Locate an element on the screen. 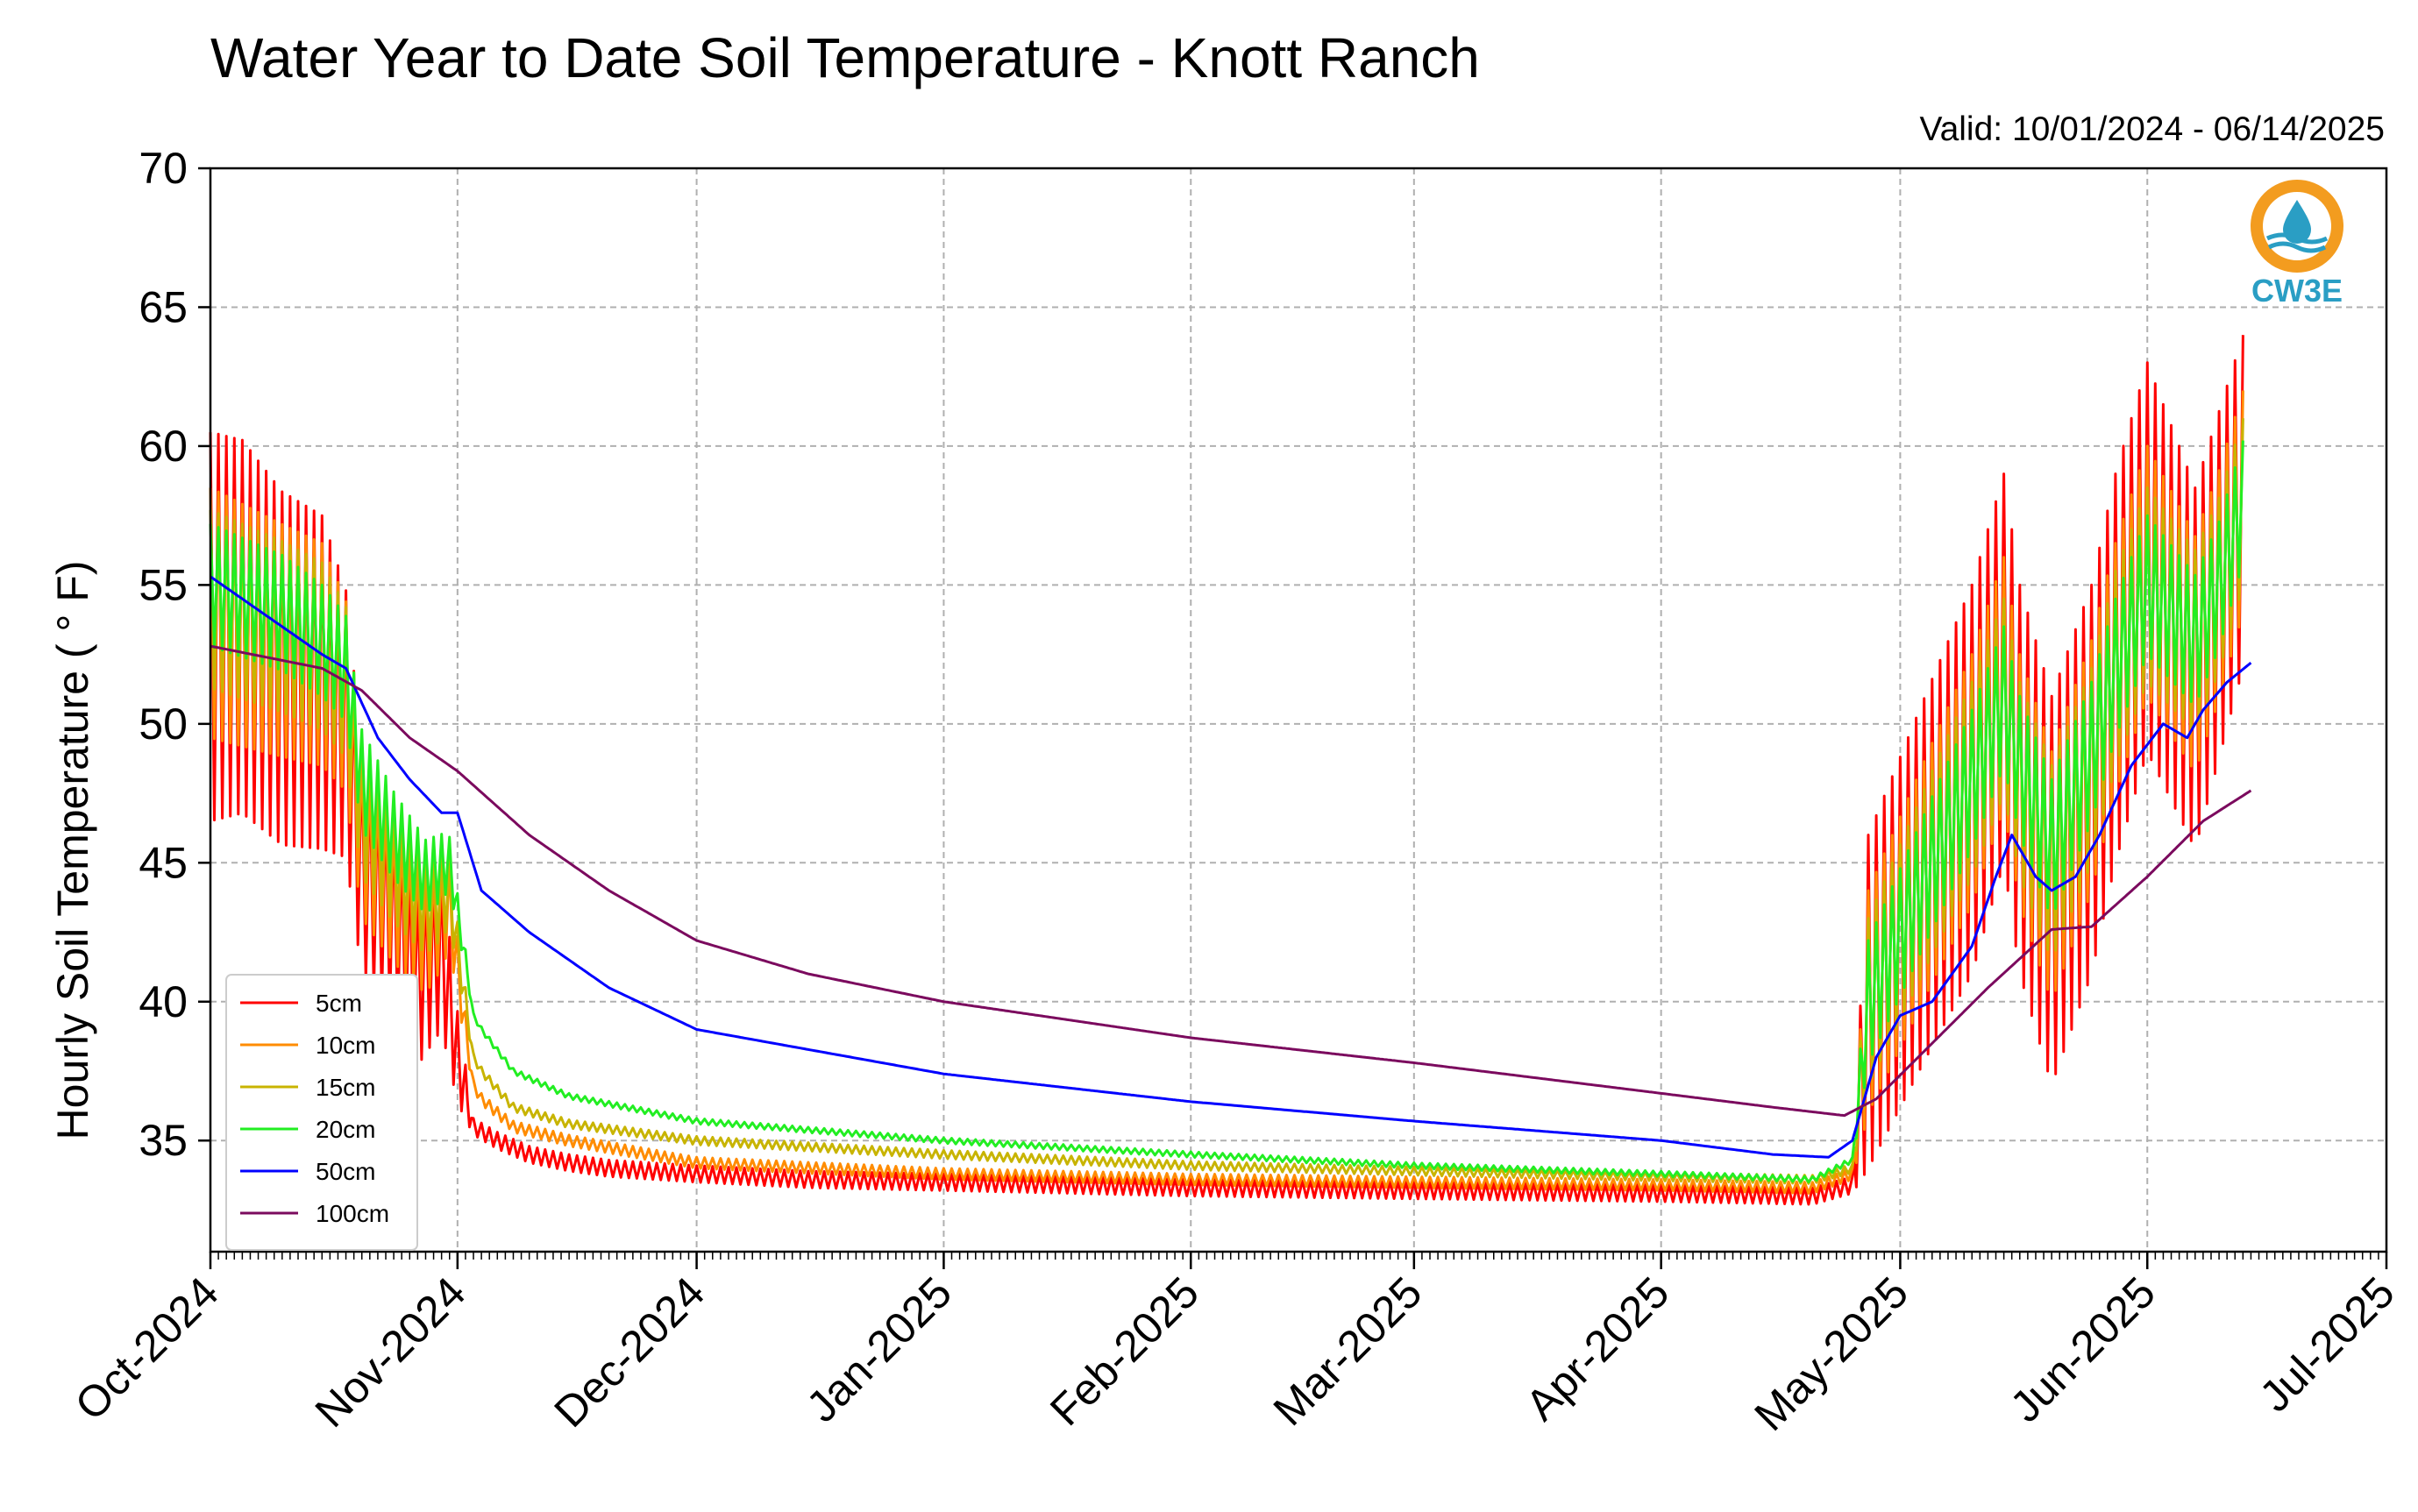  y-tick-label: 55 is located at coordinates (163, 584).